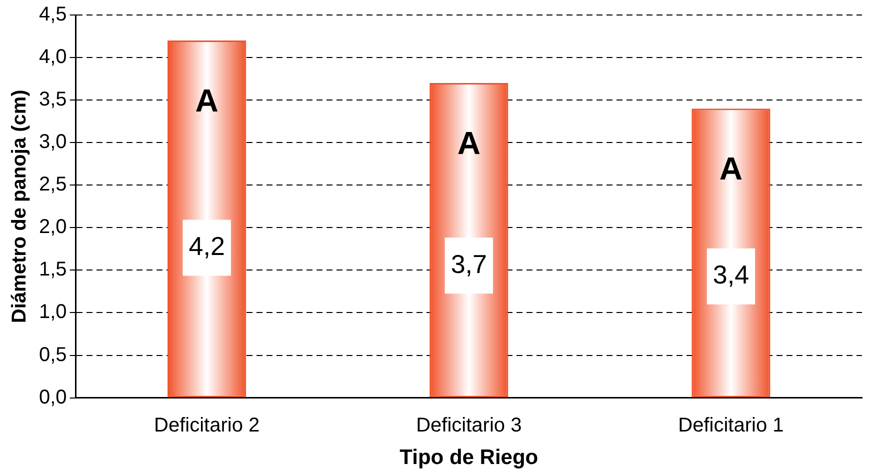 This screenshot has width=872, height=471. Describe the element at coordinates (731, 274) in the screenshot. I see `data-label: 3,4` at that location.